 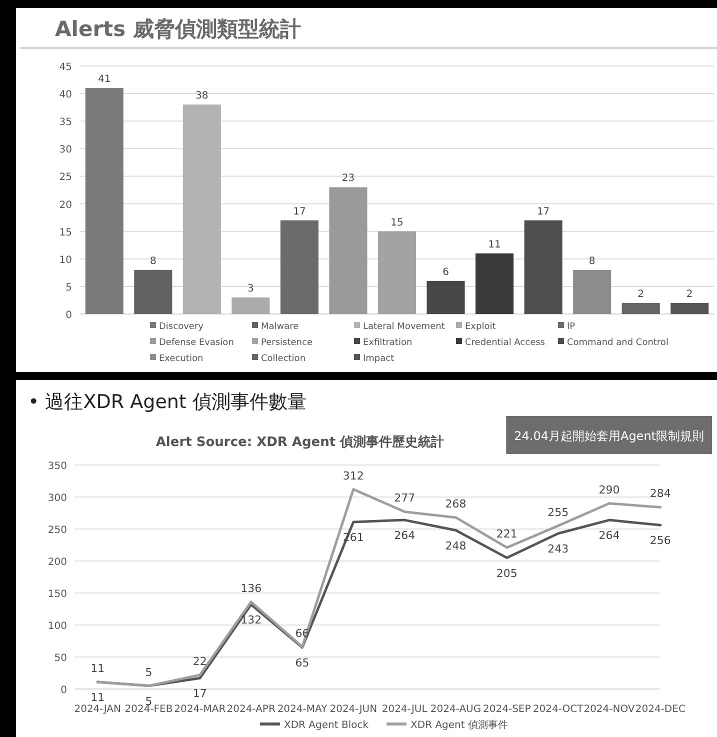 I want to click on x-tick-label: 2024-MAR, so click(x=200, y=709).